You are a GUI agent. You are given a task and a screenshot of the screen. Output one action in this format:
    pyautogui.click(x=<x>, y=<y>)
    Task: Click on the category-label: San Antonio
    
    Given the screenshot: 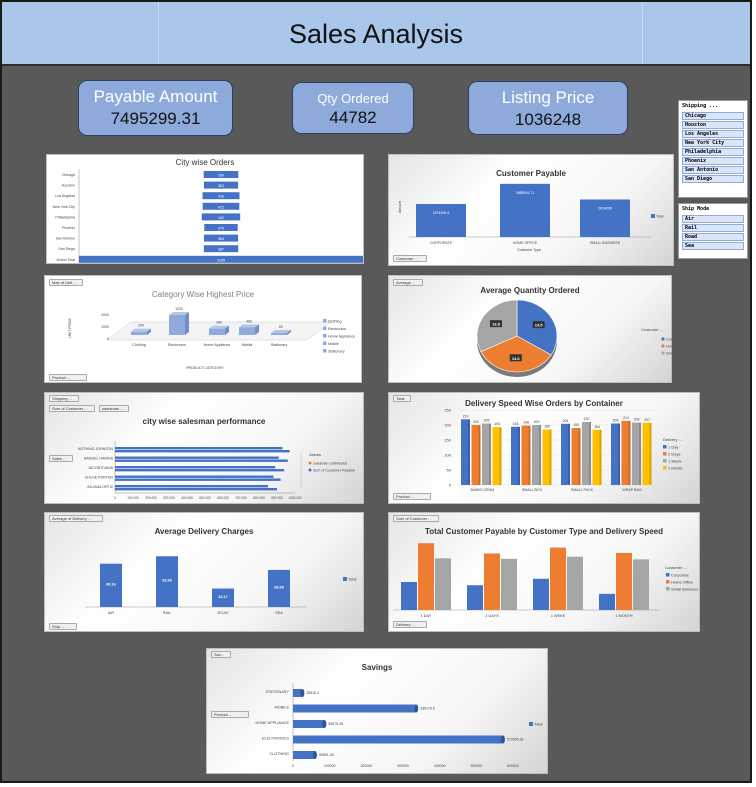 What is the action you would take?
    pyautogui.click(x=65, y=239)
    